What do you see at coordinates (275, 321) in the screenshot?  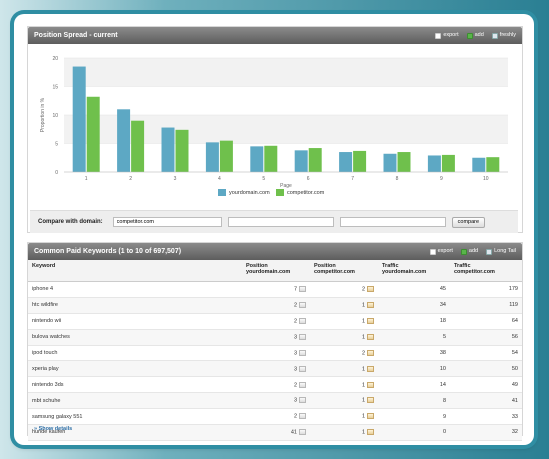 I see `table-row: nintendo wii 2 1 18 64` at bounding box center [275, 321].